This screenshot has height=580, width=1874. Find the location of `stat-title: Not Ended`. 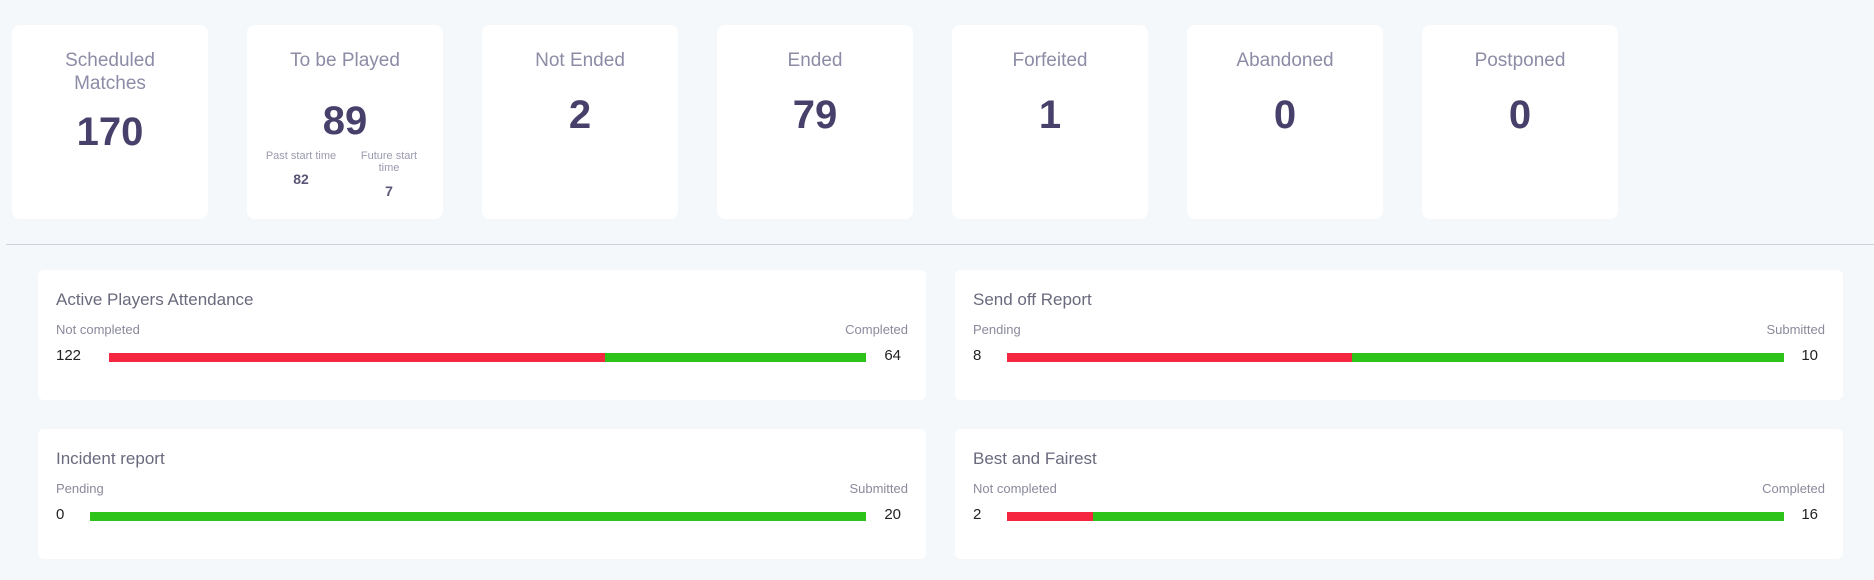

stat-title: Not Ended is located at coordinates (580, 60).